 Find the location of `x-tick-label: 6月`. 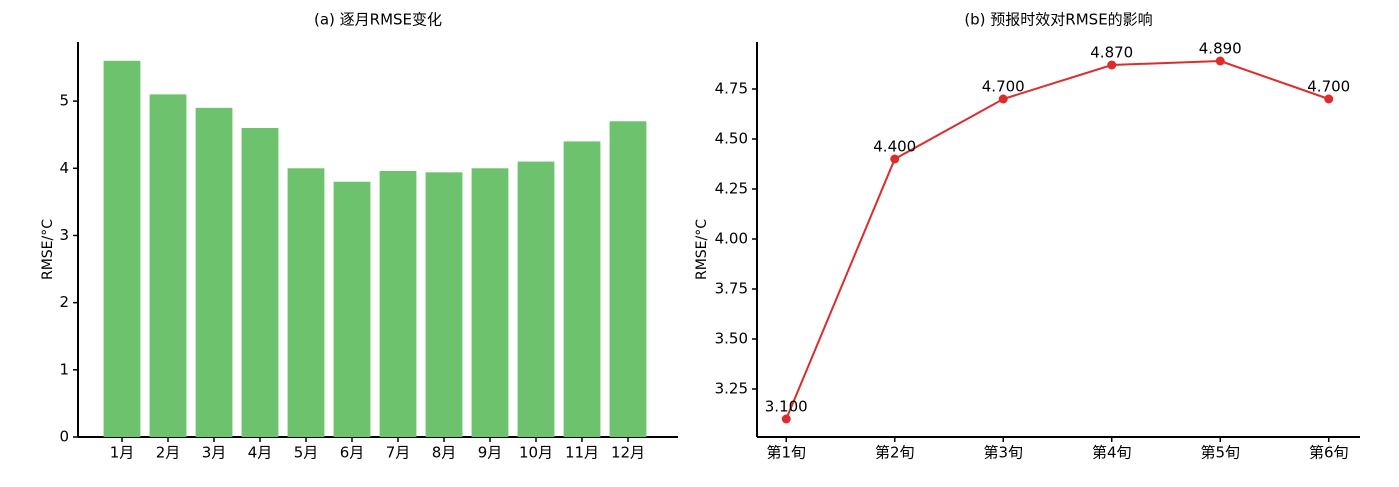

x-tick-label: 6月 is located at coordinates (352, 453).